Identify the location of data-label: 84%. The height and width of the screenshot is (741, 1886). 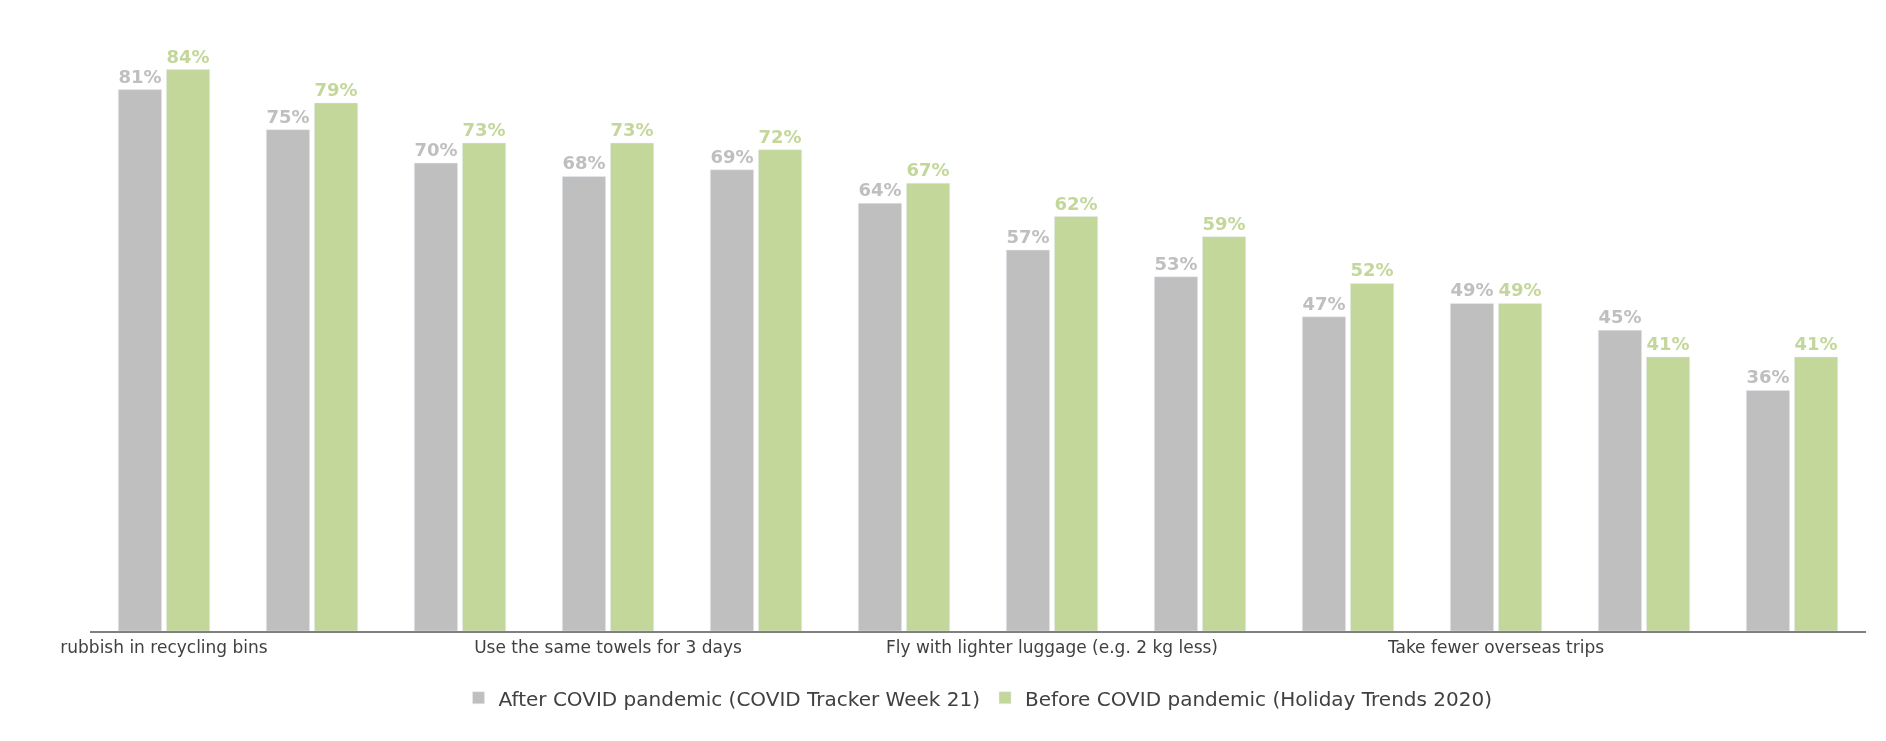
(188, 56).